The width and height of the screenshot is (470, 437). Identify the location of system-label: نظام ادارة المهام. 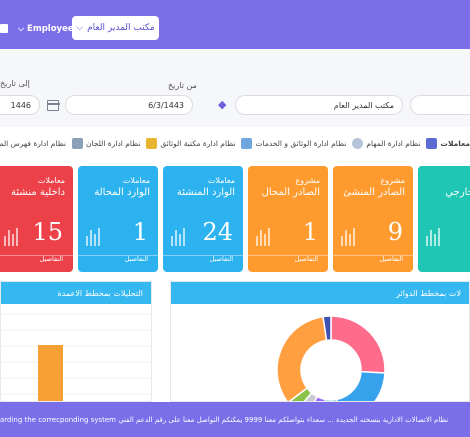
(393, 143).